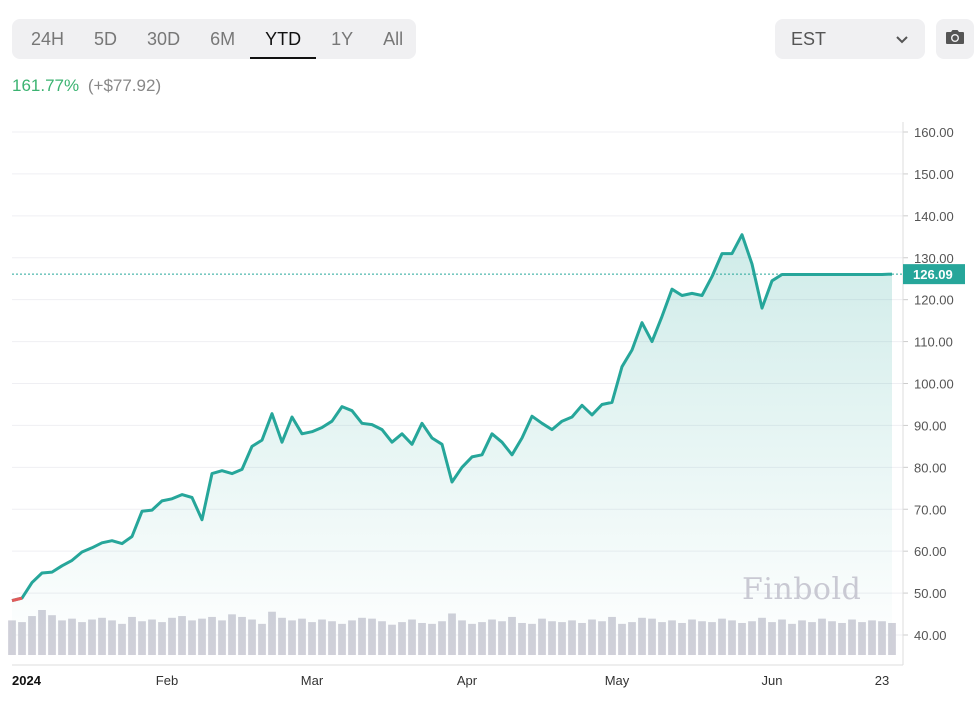  I want to click on last-price-value: 126.09, so click(933, 274).